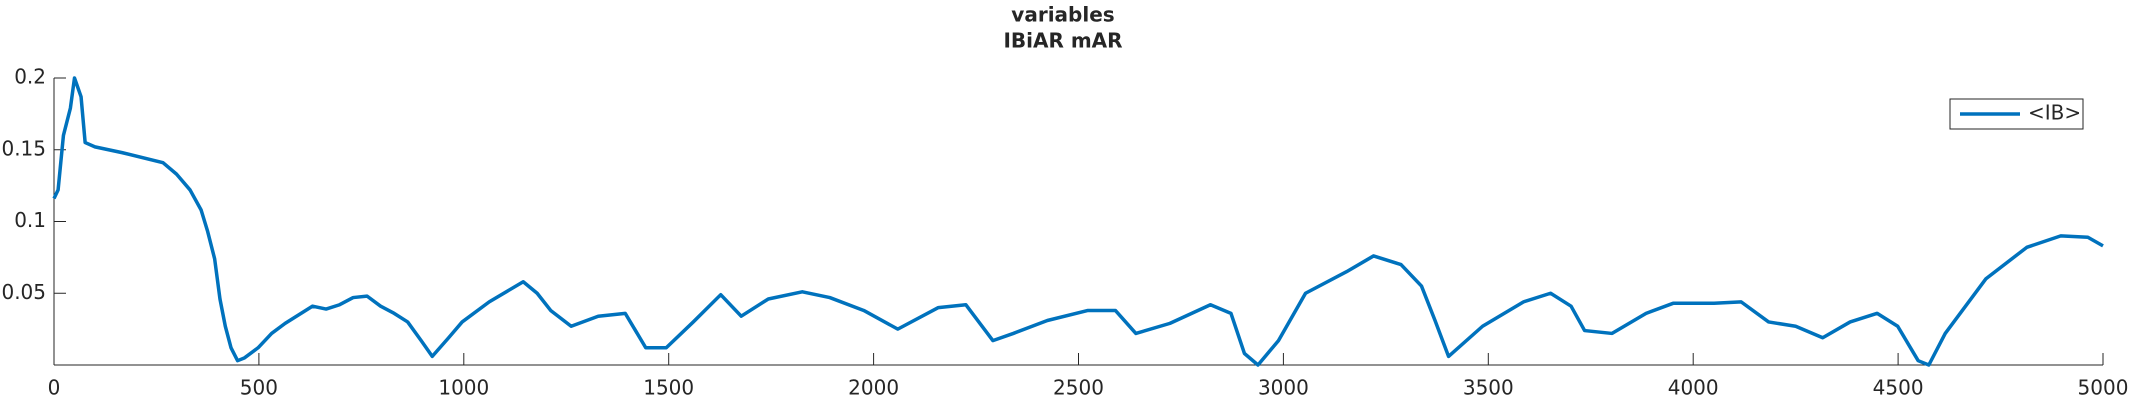  I want to click on y-tick-label: 0.2, so click(30, 77).